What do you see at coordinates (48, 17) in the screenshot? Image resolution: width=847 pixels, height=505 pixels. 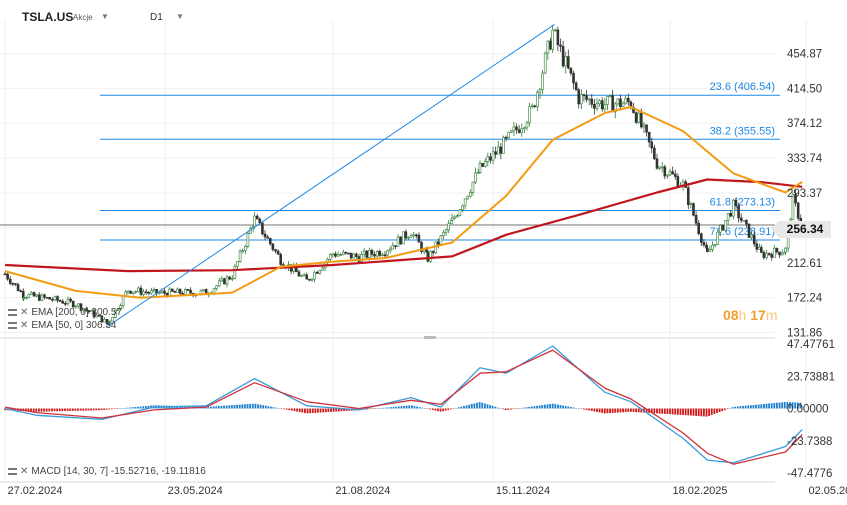 I see `symbol-name: TSLA.US` at bounding box center [48, 17].